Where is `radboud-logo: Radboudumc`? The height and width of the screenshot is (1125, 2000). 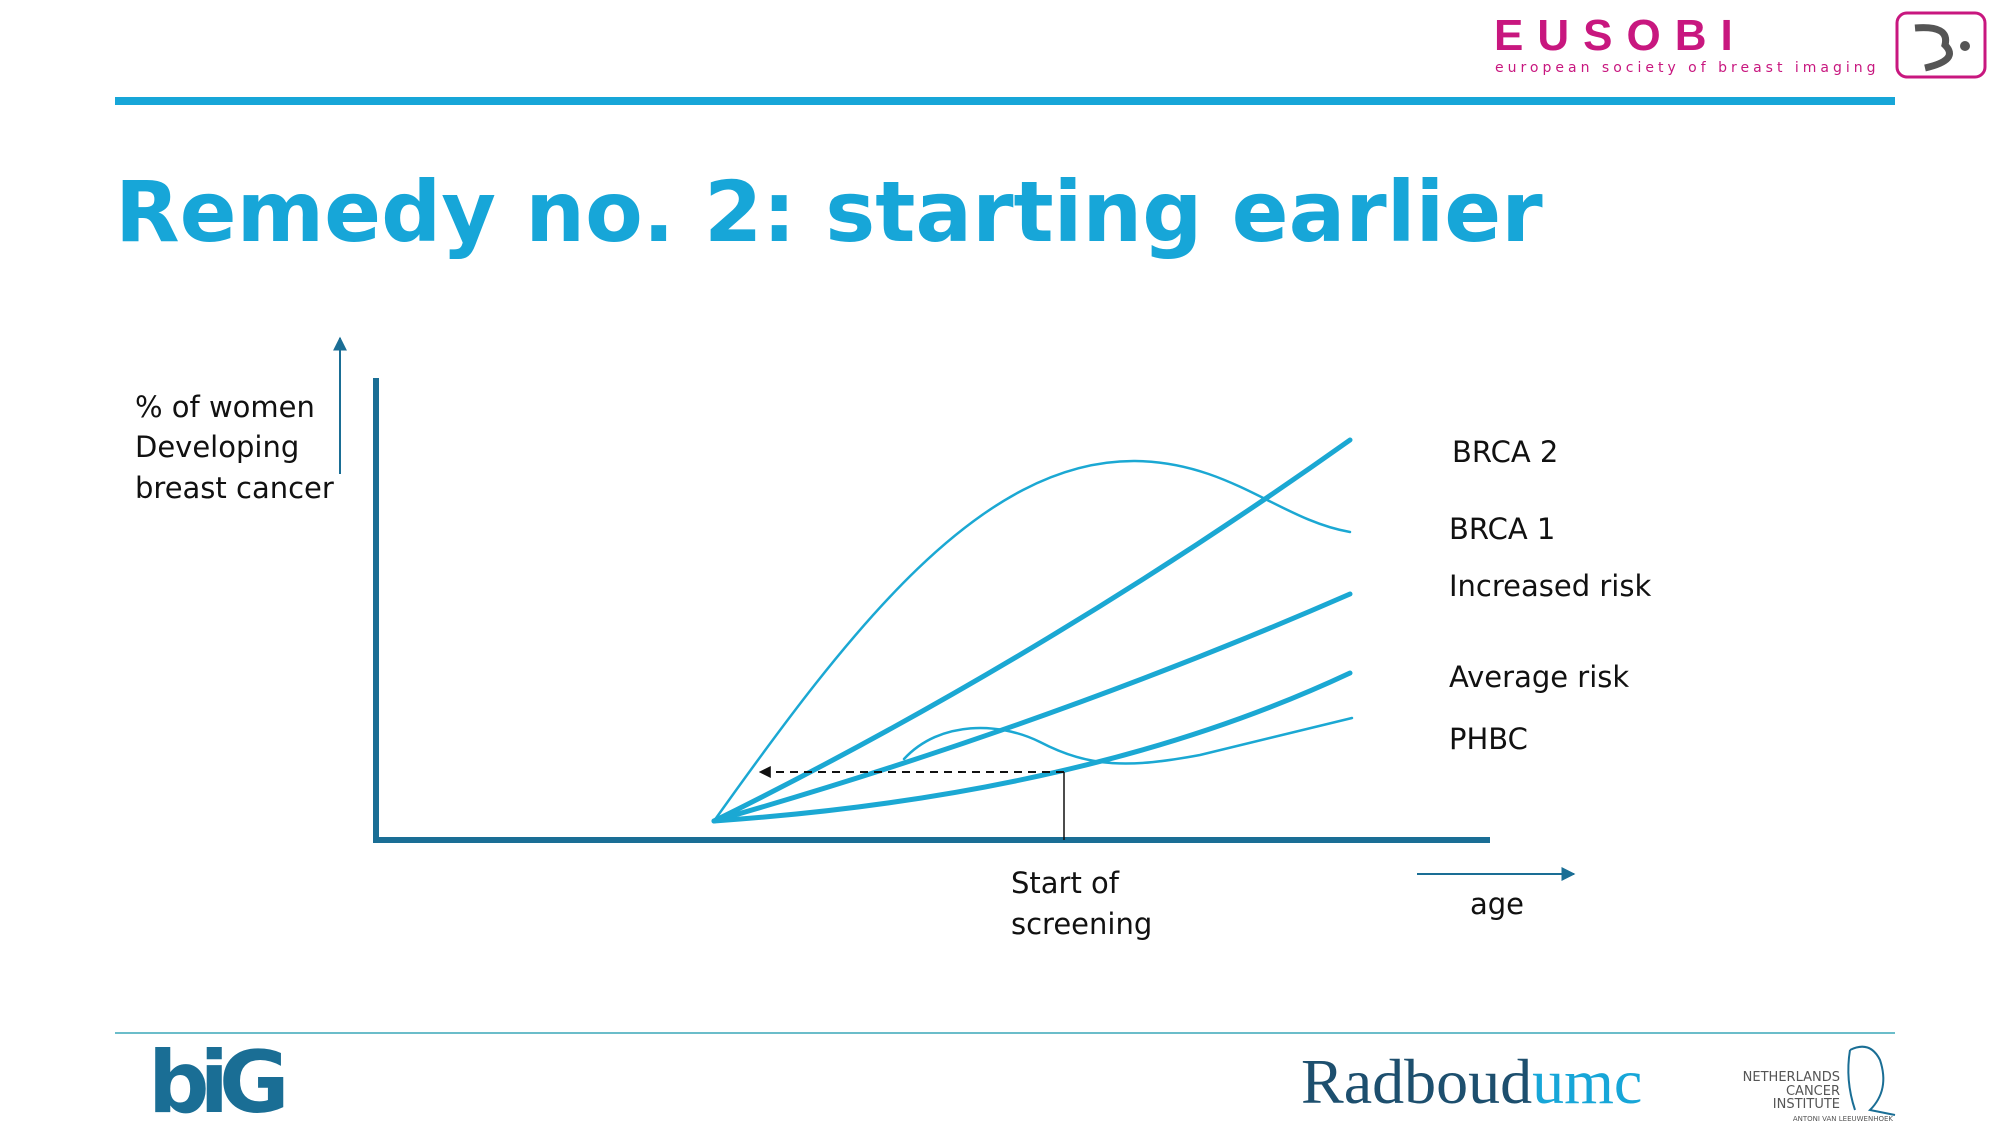 radboud-logo: Radboudumc is located at coordinates (1471, 1081).